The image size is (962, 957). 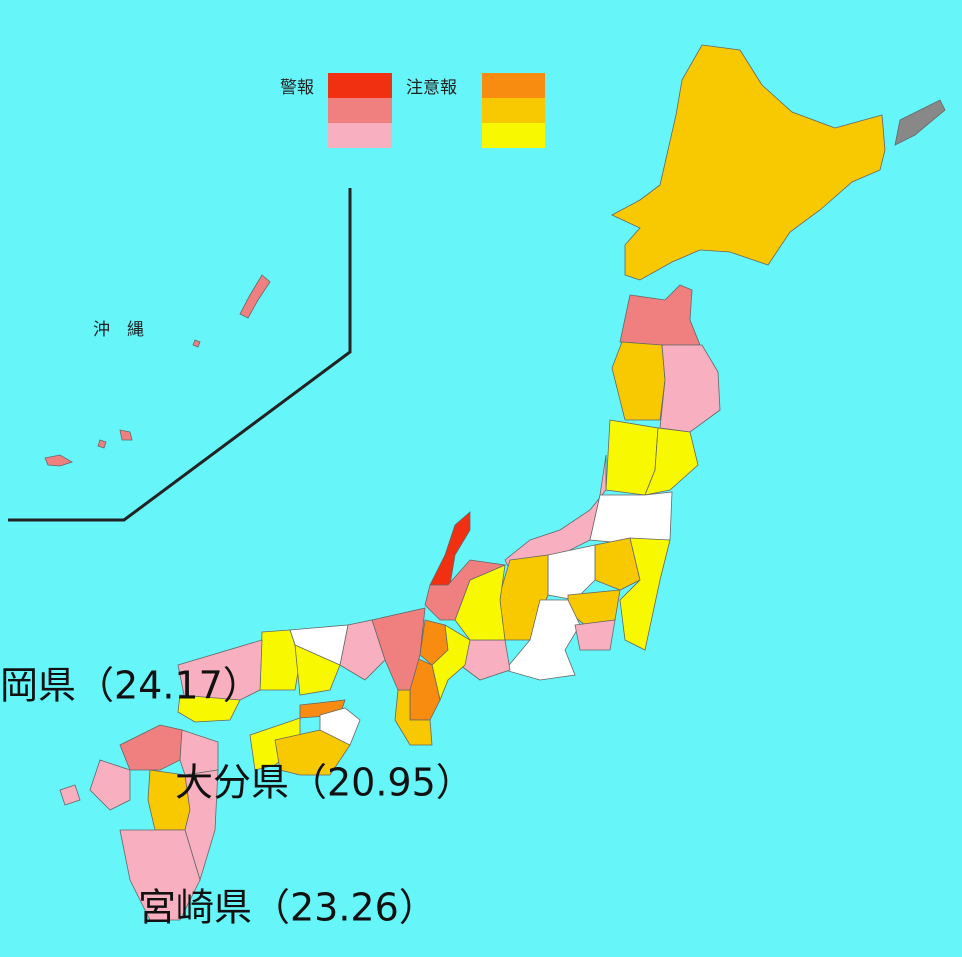 What do you see at coordinates (287, 908) in the screenshot?
I see `annotation: 宮崎県（23.26）` at bounding box center [287, 908].